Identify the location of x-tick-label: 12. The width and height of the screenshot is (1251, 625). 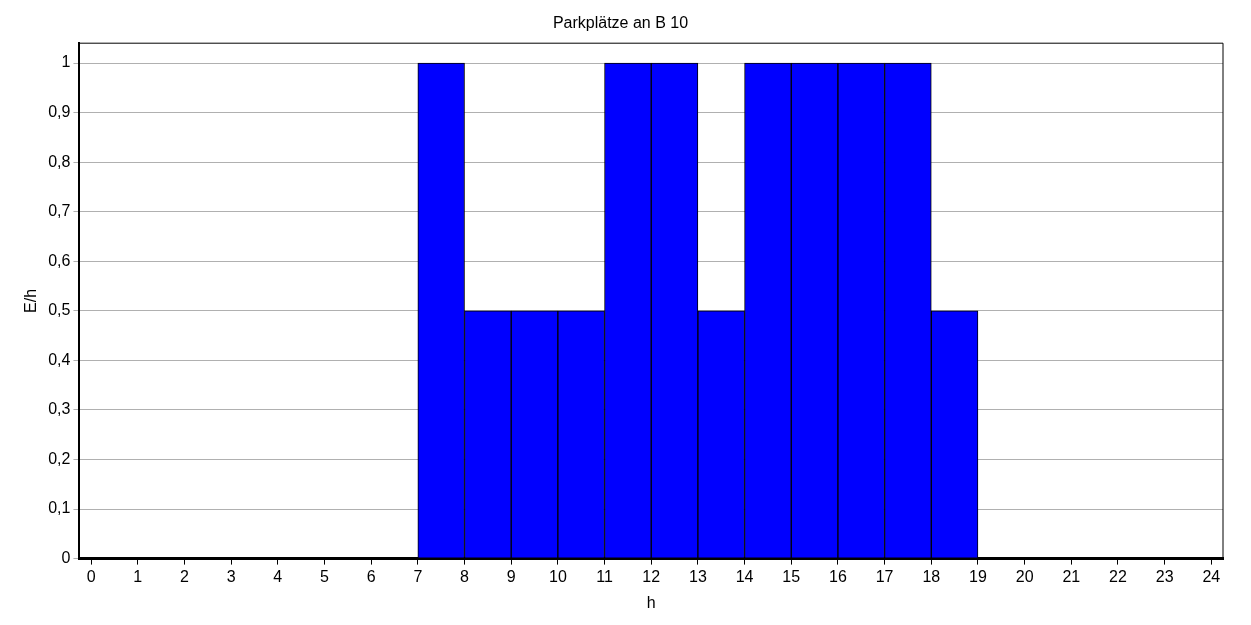
(651, 576).